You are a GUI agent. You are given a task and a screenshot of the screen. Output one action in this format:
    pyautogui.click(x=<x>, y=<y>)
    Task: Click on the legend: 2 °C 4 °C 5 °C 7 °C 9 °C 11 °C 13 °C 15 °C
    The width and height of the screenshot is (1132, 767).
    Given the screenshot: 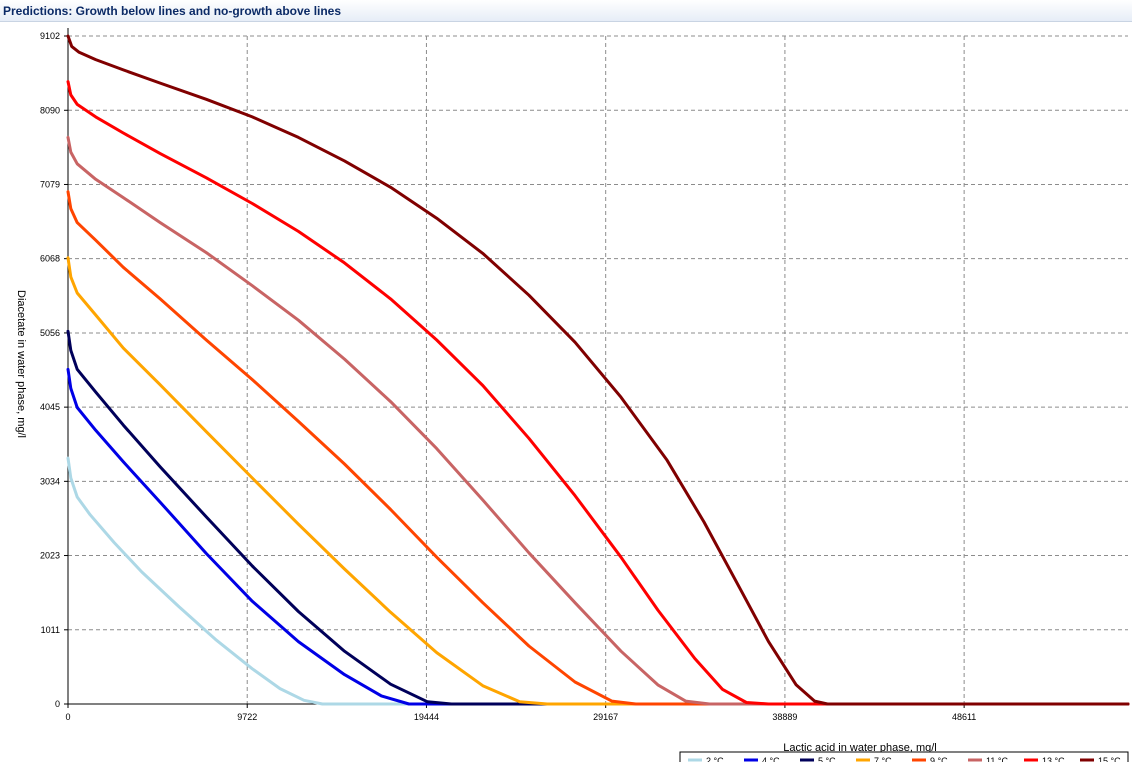 What is the action you would take?
    pyautogui.click(x=904, y=759)
    